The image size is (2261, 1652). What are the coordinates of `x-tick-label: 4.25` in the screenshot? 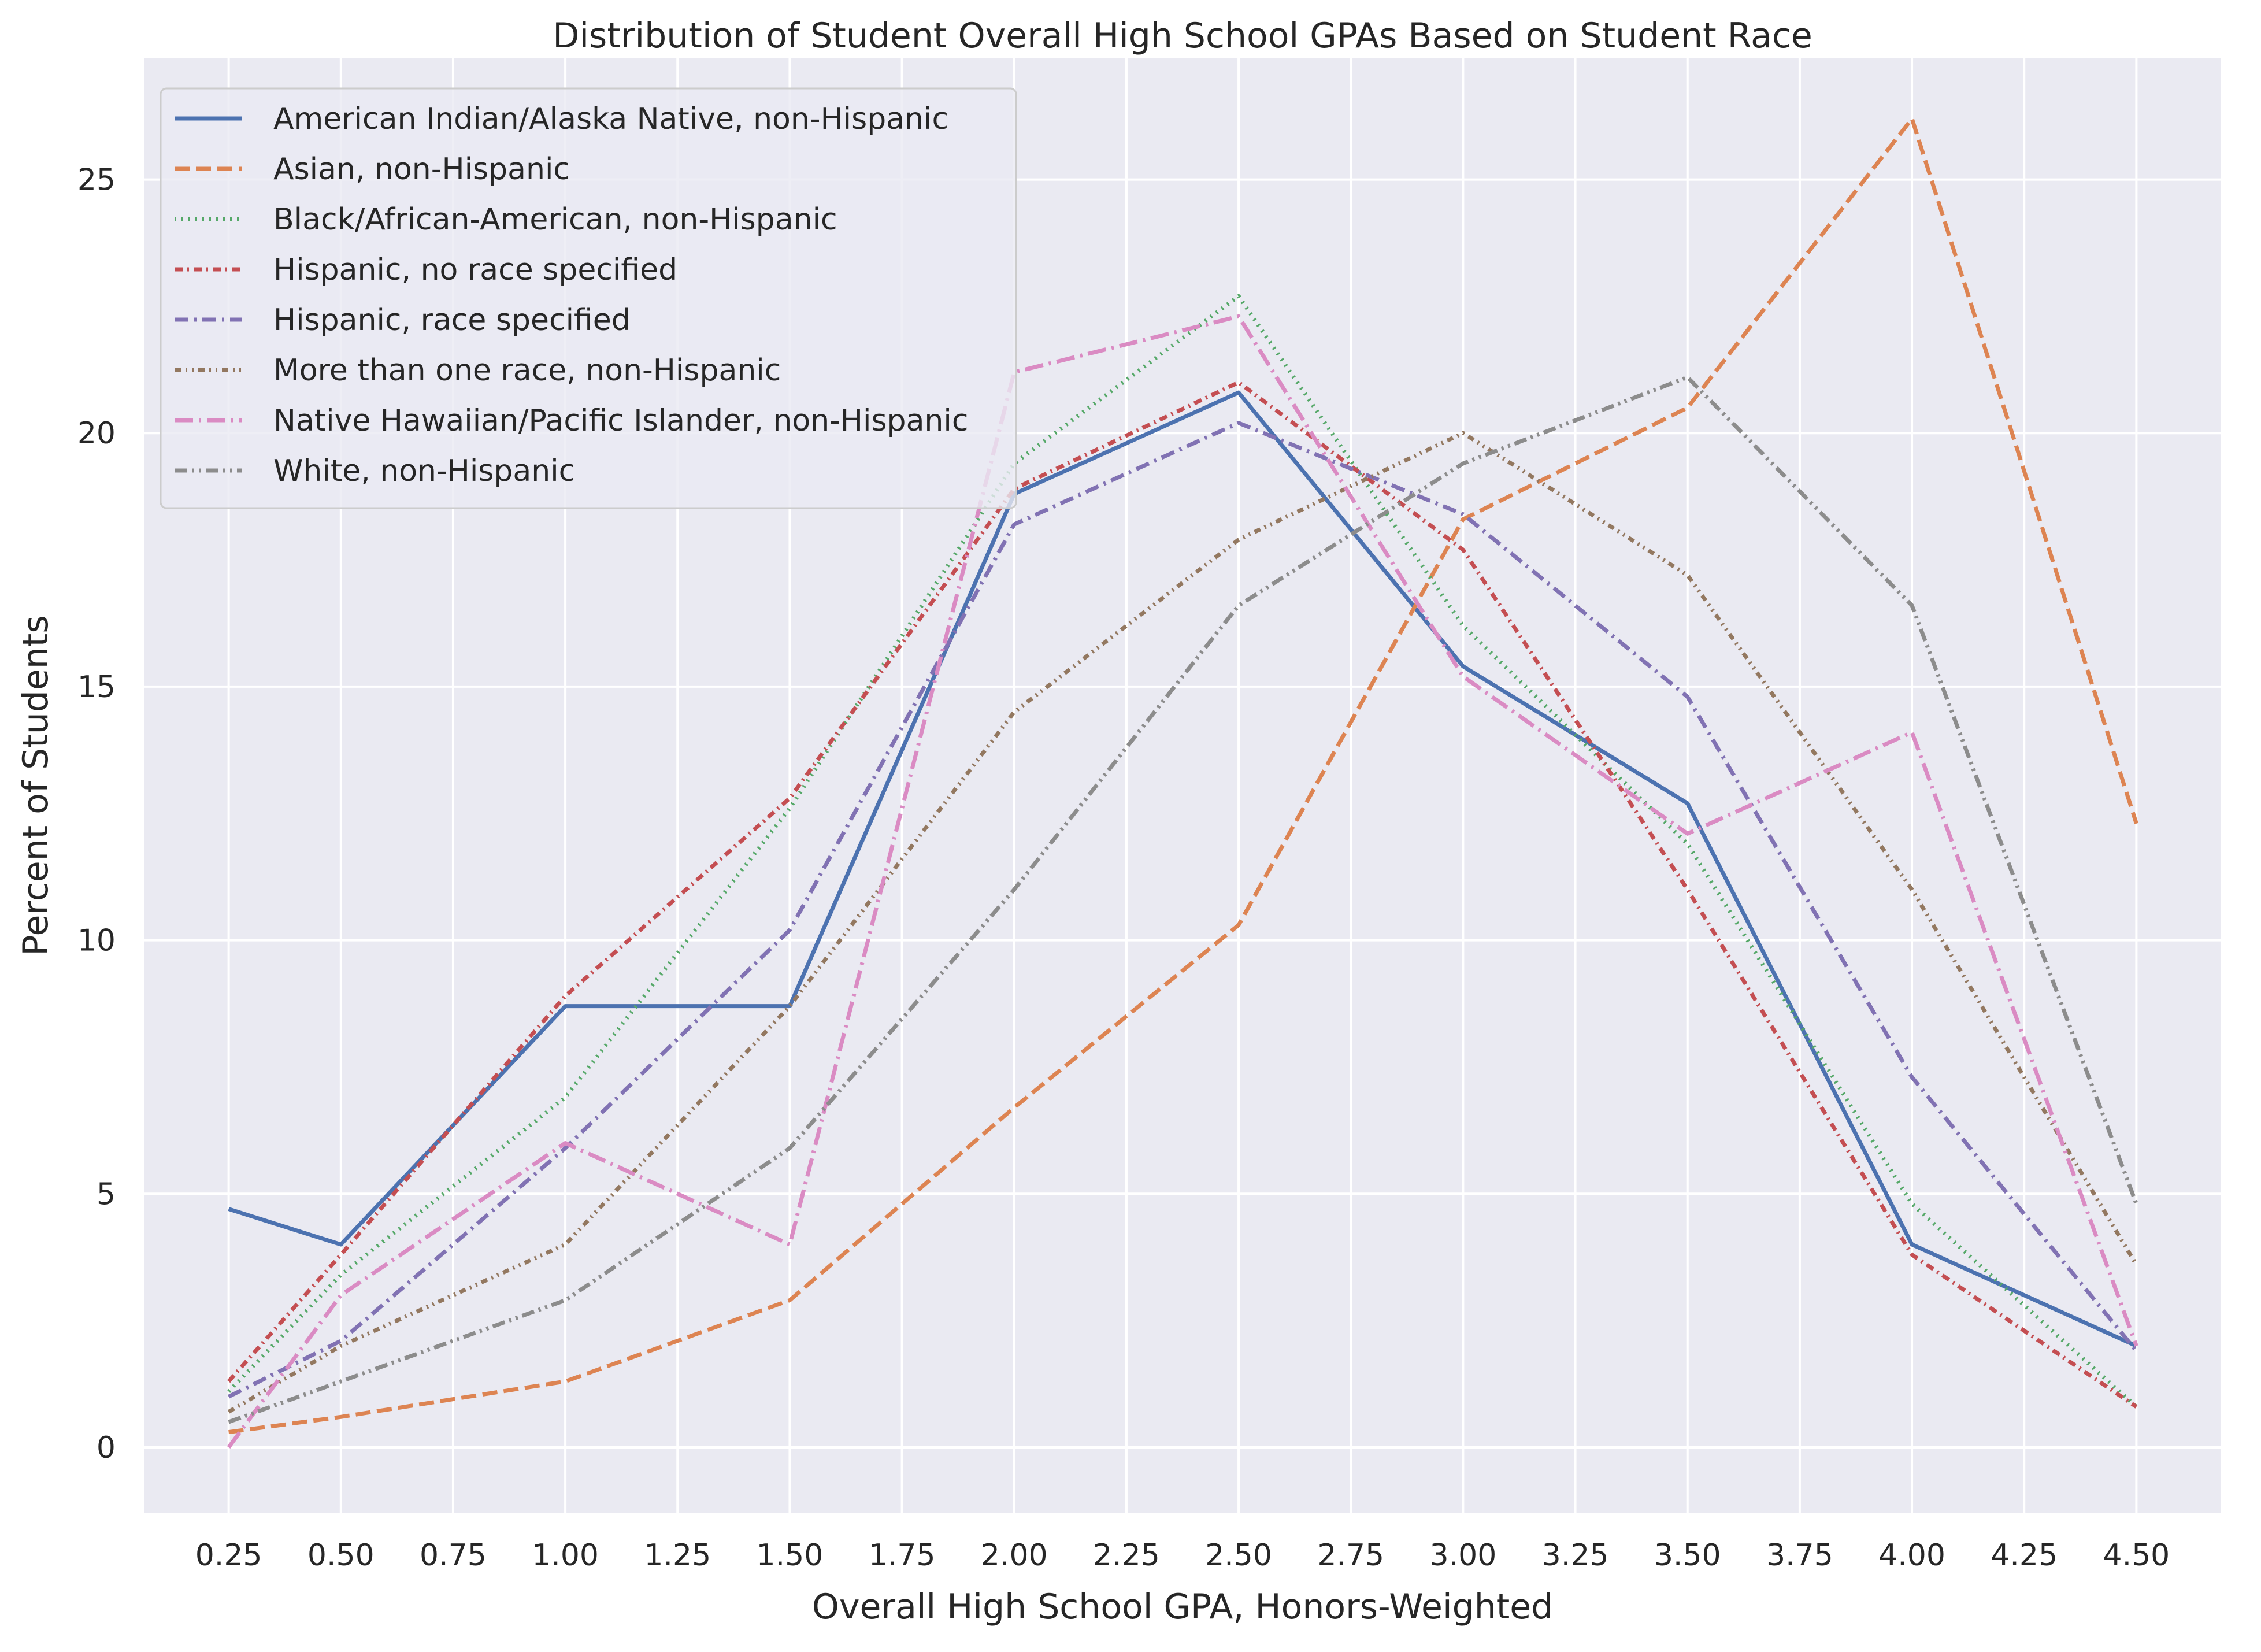 It's located at (2024, 1555).